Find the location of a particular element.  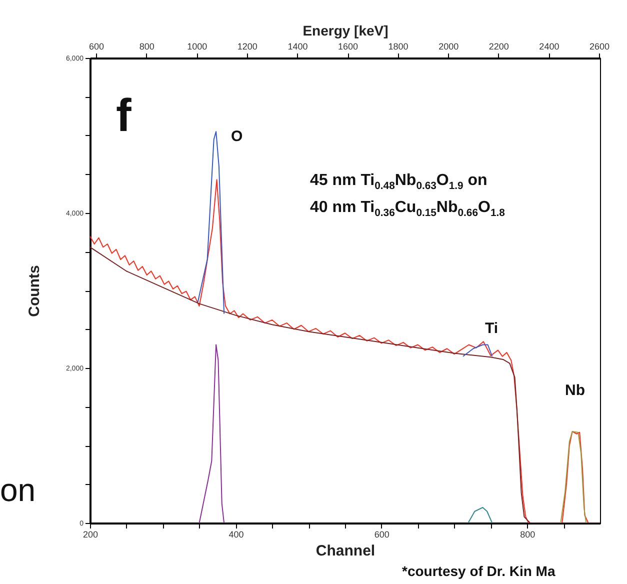

annotation: 40 nm Ti$_{0.36}$Cu$_{0.15}$Nb$_{0.66}$O$_{1.8}$ is located at coordinates (407, 209).